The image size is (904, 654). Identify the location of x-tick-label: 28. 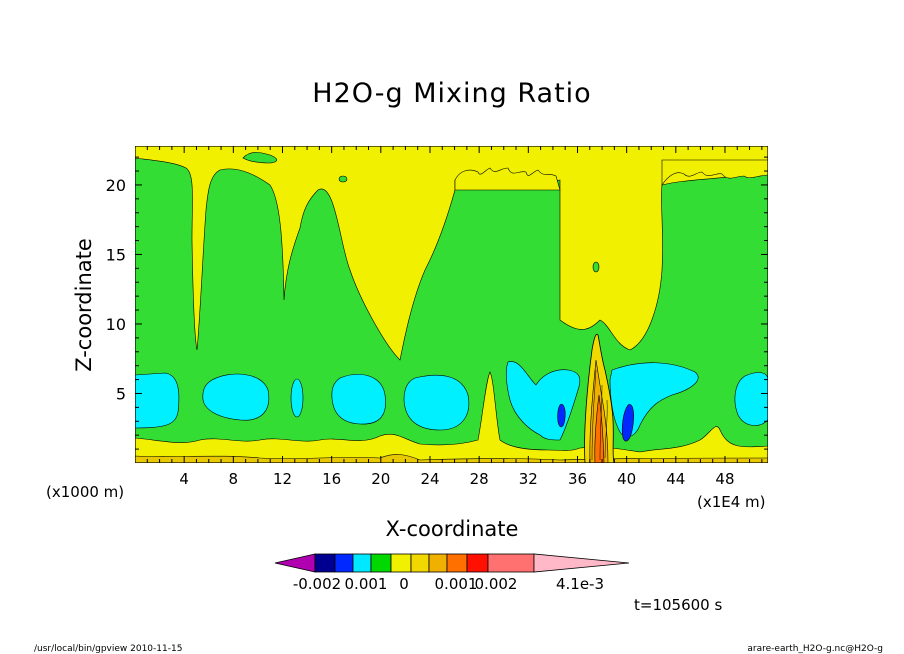
(479, 479).